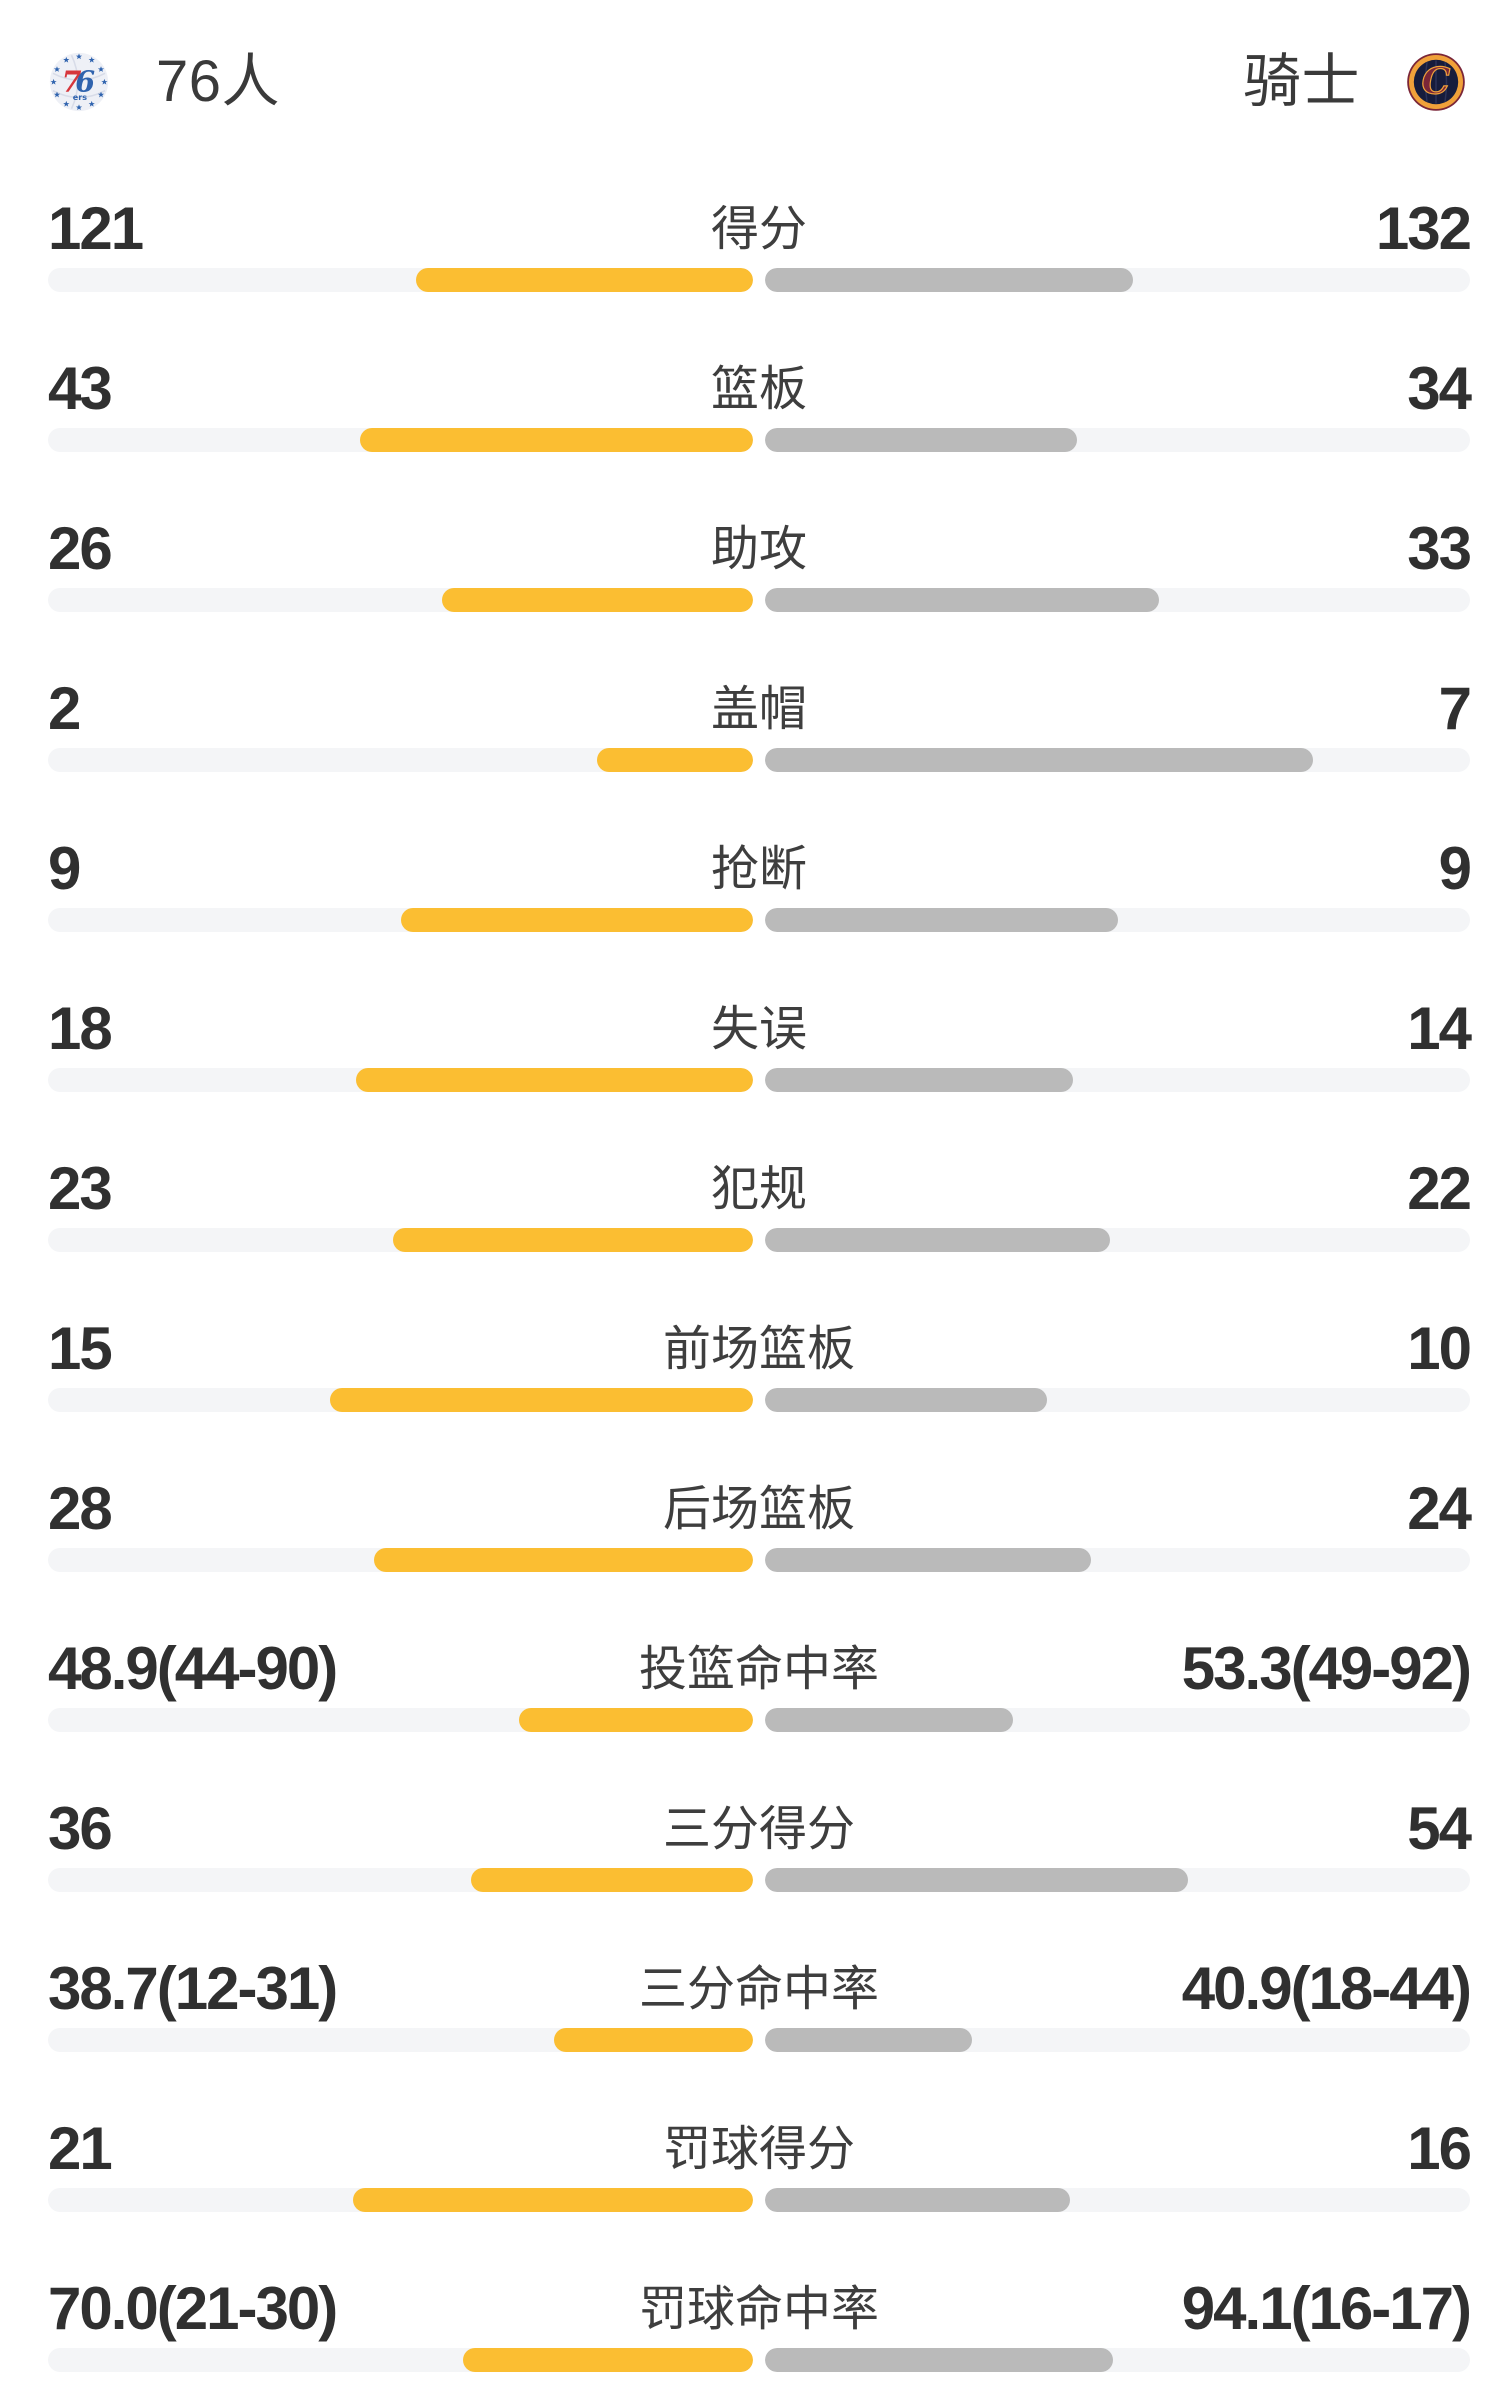 This screenshot has height=2400, width=1500. I want to click on home-stat-value: 36, so click(80, 1828).